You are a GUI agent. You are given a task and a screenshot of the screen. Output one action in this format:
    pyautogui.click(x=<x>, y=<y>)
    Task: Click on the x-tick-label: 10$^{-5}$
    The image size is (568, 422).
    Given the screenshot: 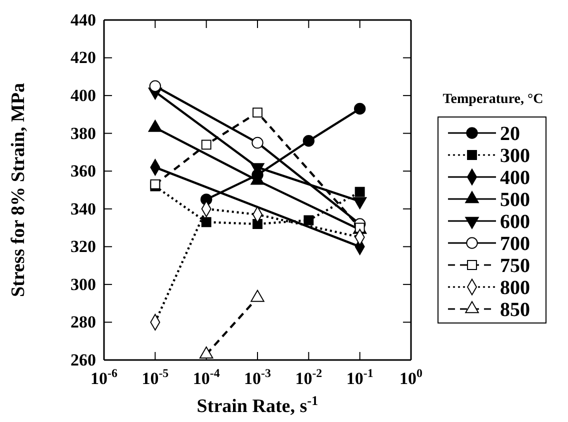 What is the action you would take?
    pyautogui.click(x=155, y=377)
    